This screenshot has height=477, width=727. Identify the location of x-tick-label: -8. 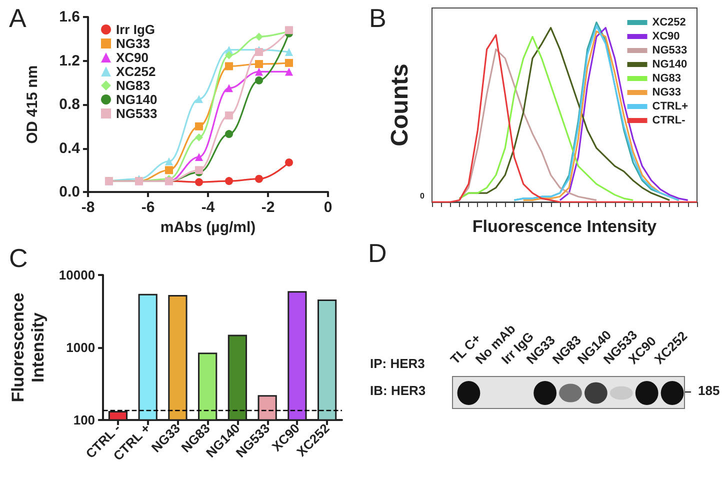
(88, 207).